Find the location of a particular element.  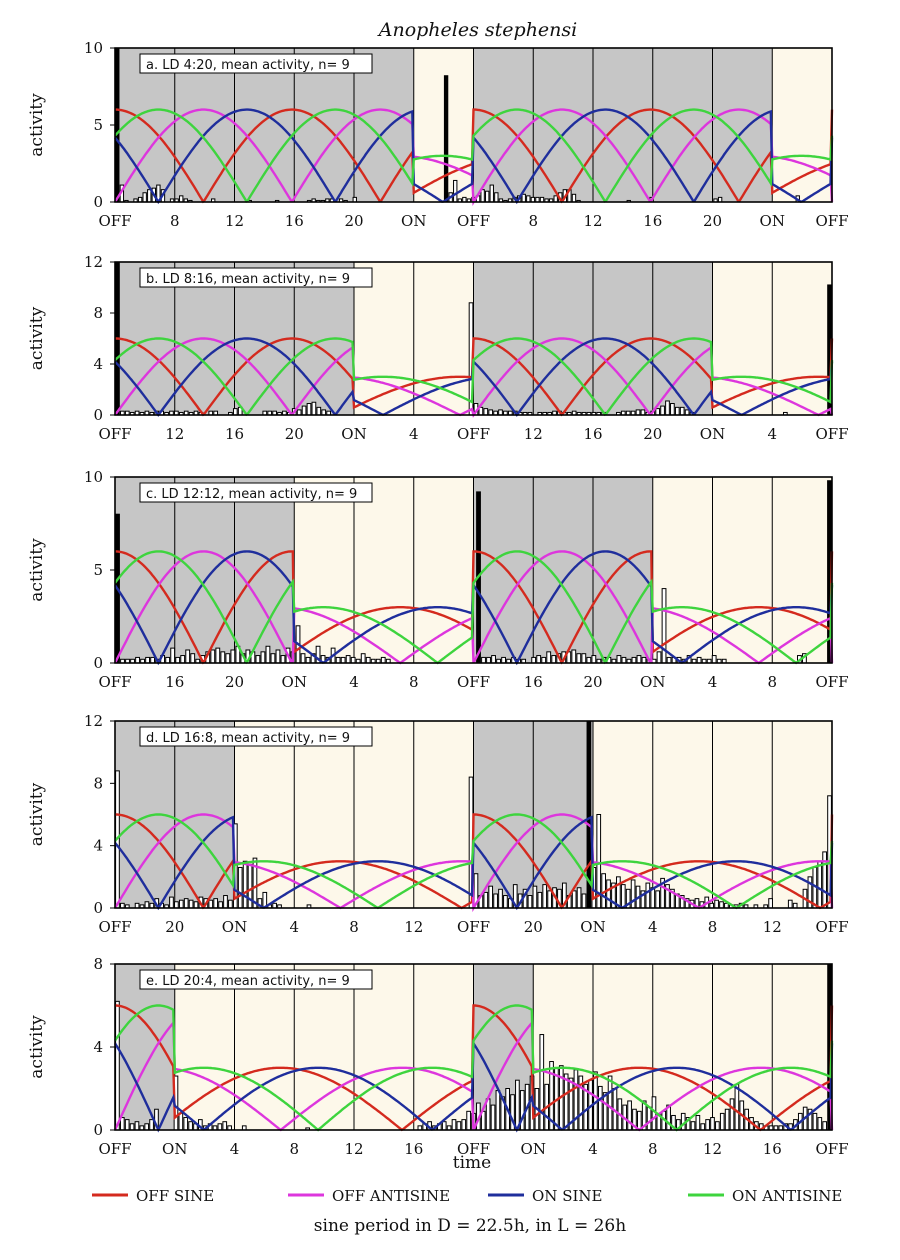

panel-label: b. LD 8:16, mean activity, n= 9 is located at coordinates (248, 279).